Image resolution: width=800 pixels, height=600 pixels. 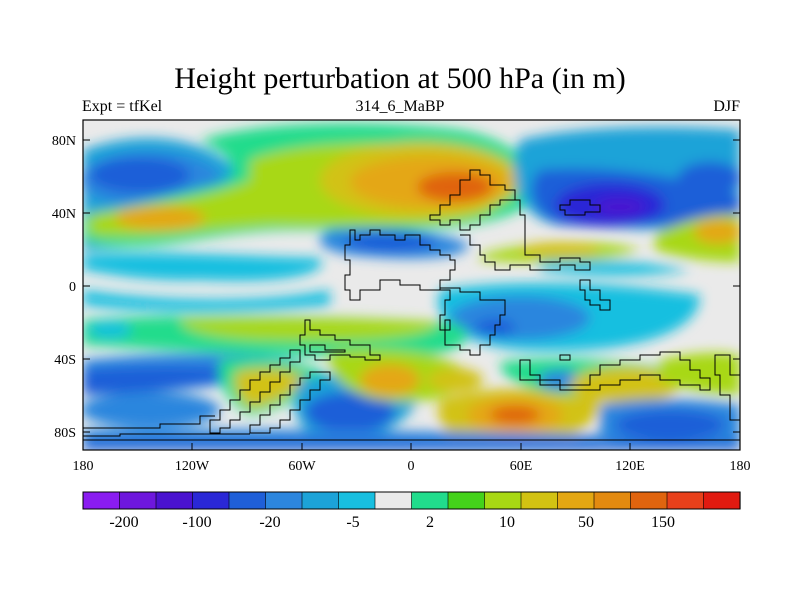 What do you see at coordinates (411, 466) in the screenshot?
I see `x-tick-label: 0` at bounding box center [411, 466].